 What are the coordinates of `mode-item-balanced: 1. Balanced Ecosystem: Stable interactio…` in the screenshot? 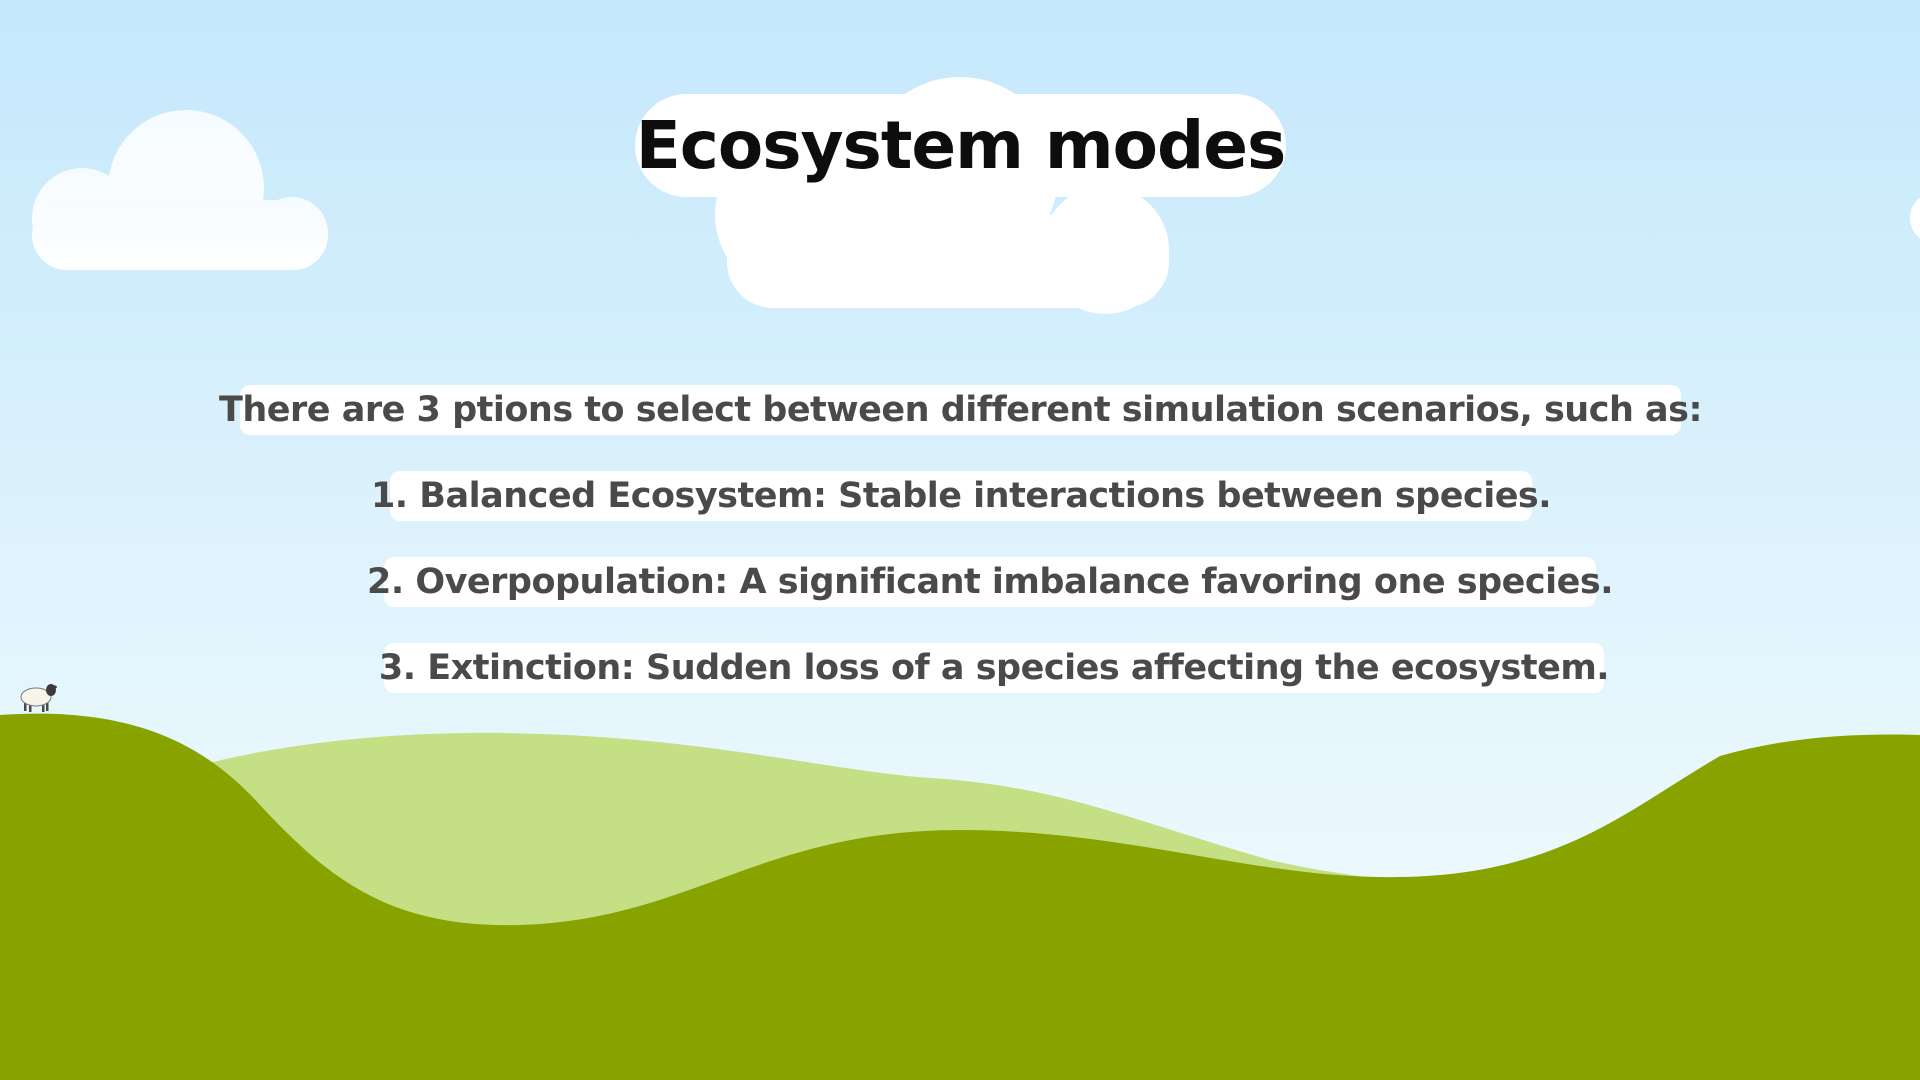 It's located at (961, 496).